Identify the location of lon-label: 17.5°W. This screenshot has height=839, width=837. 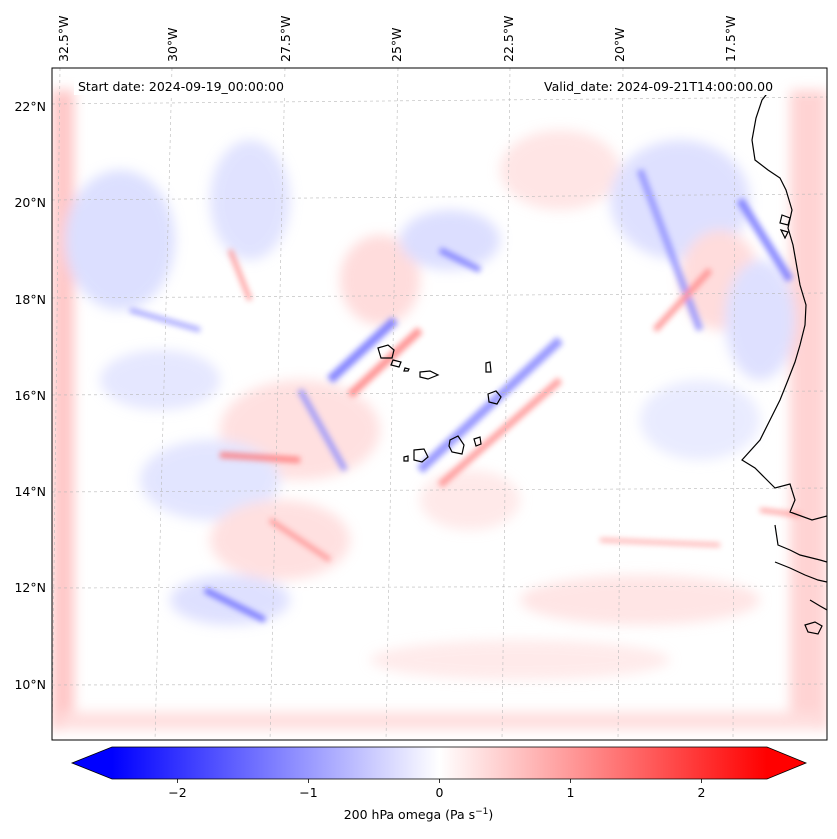
(730, 39).